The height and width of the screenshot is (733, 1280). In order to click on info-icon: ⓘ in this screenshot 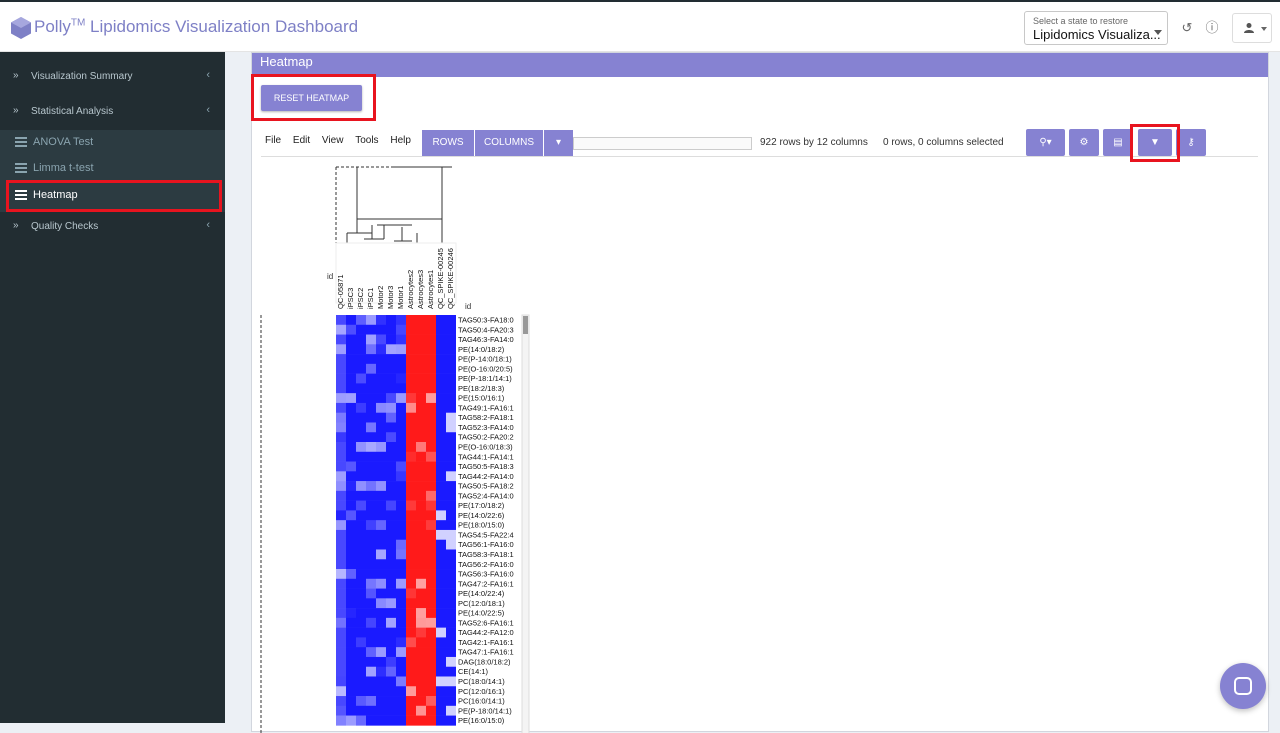, I will do `click(1212, 27)`.